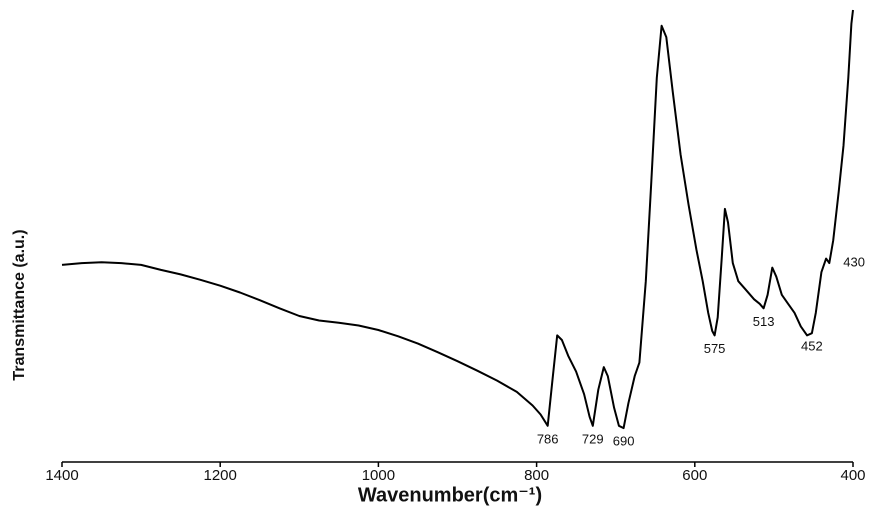  I want to click on peak-label: 513, so click(764, 321).